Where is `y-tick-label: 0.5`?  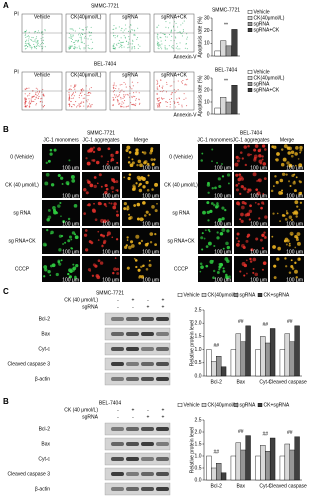 y-tick-label: 0.5 is located at coordinates (198, 468).